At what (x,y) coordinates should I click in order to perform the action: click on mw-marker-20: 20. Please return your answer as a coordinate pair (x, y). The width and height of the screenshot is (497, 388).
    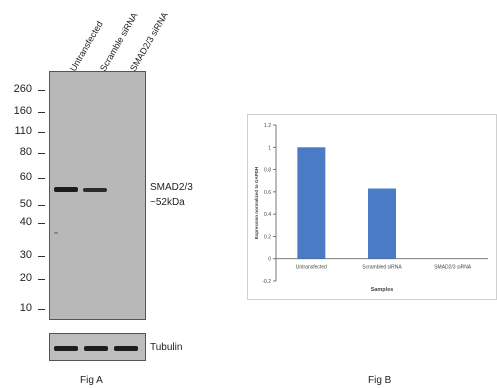
    Looking at the image, I should click on (25, 278).